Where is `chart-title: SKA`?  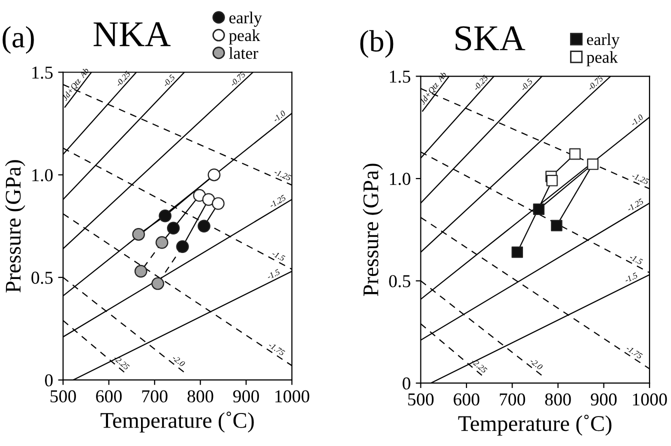 chart-title: SKA is located at coordinates (491, 38).